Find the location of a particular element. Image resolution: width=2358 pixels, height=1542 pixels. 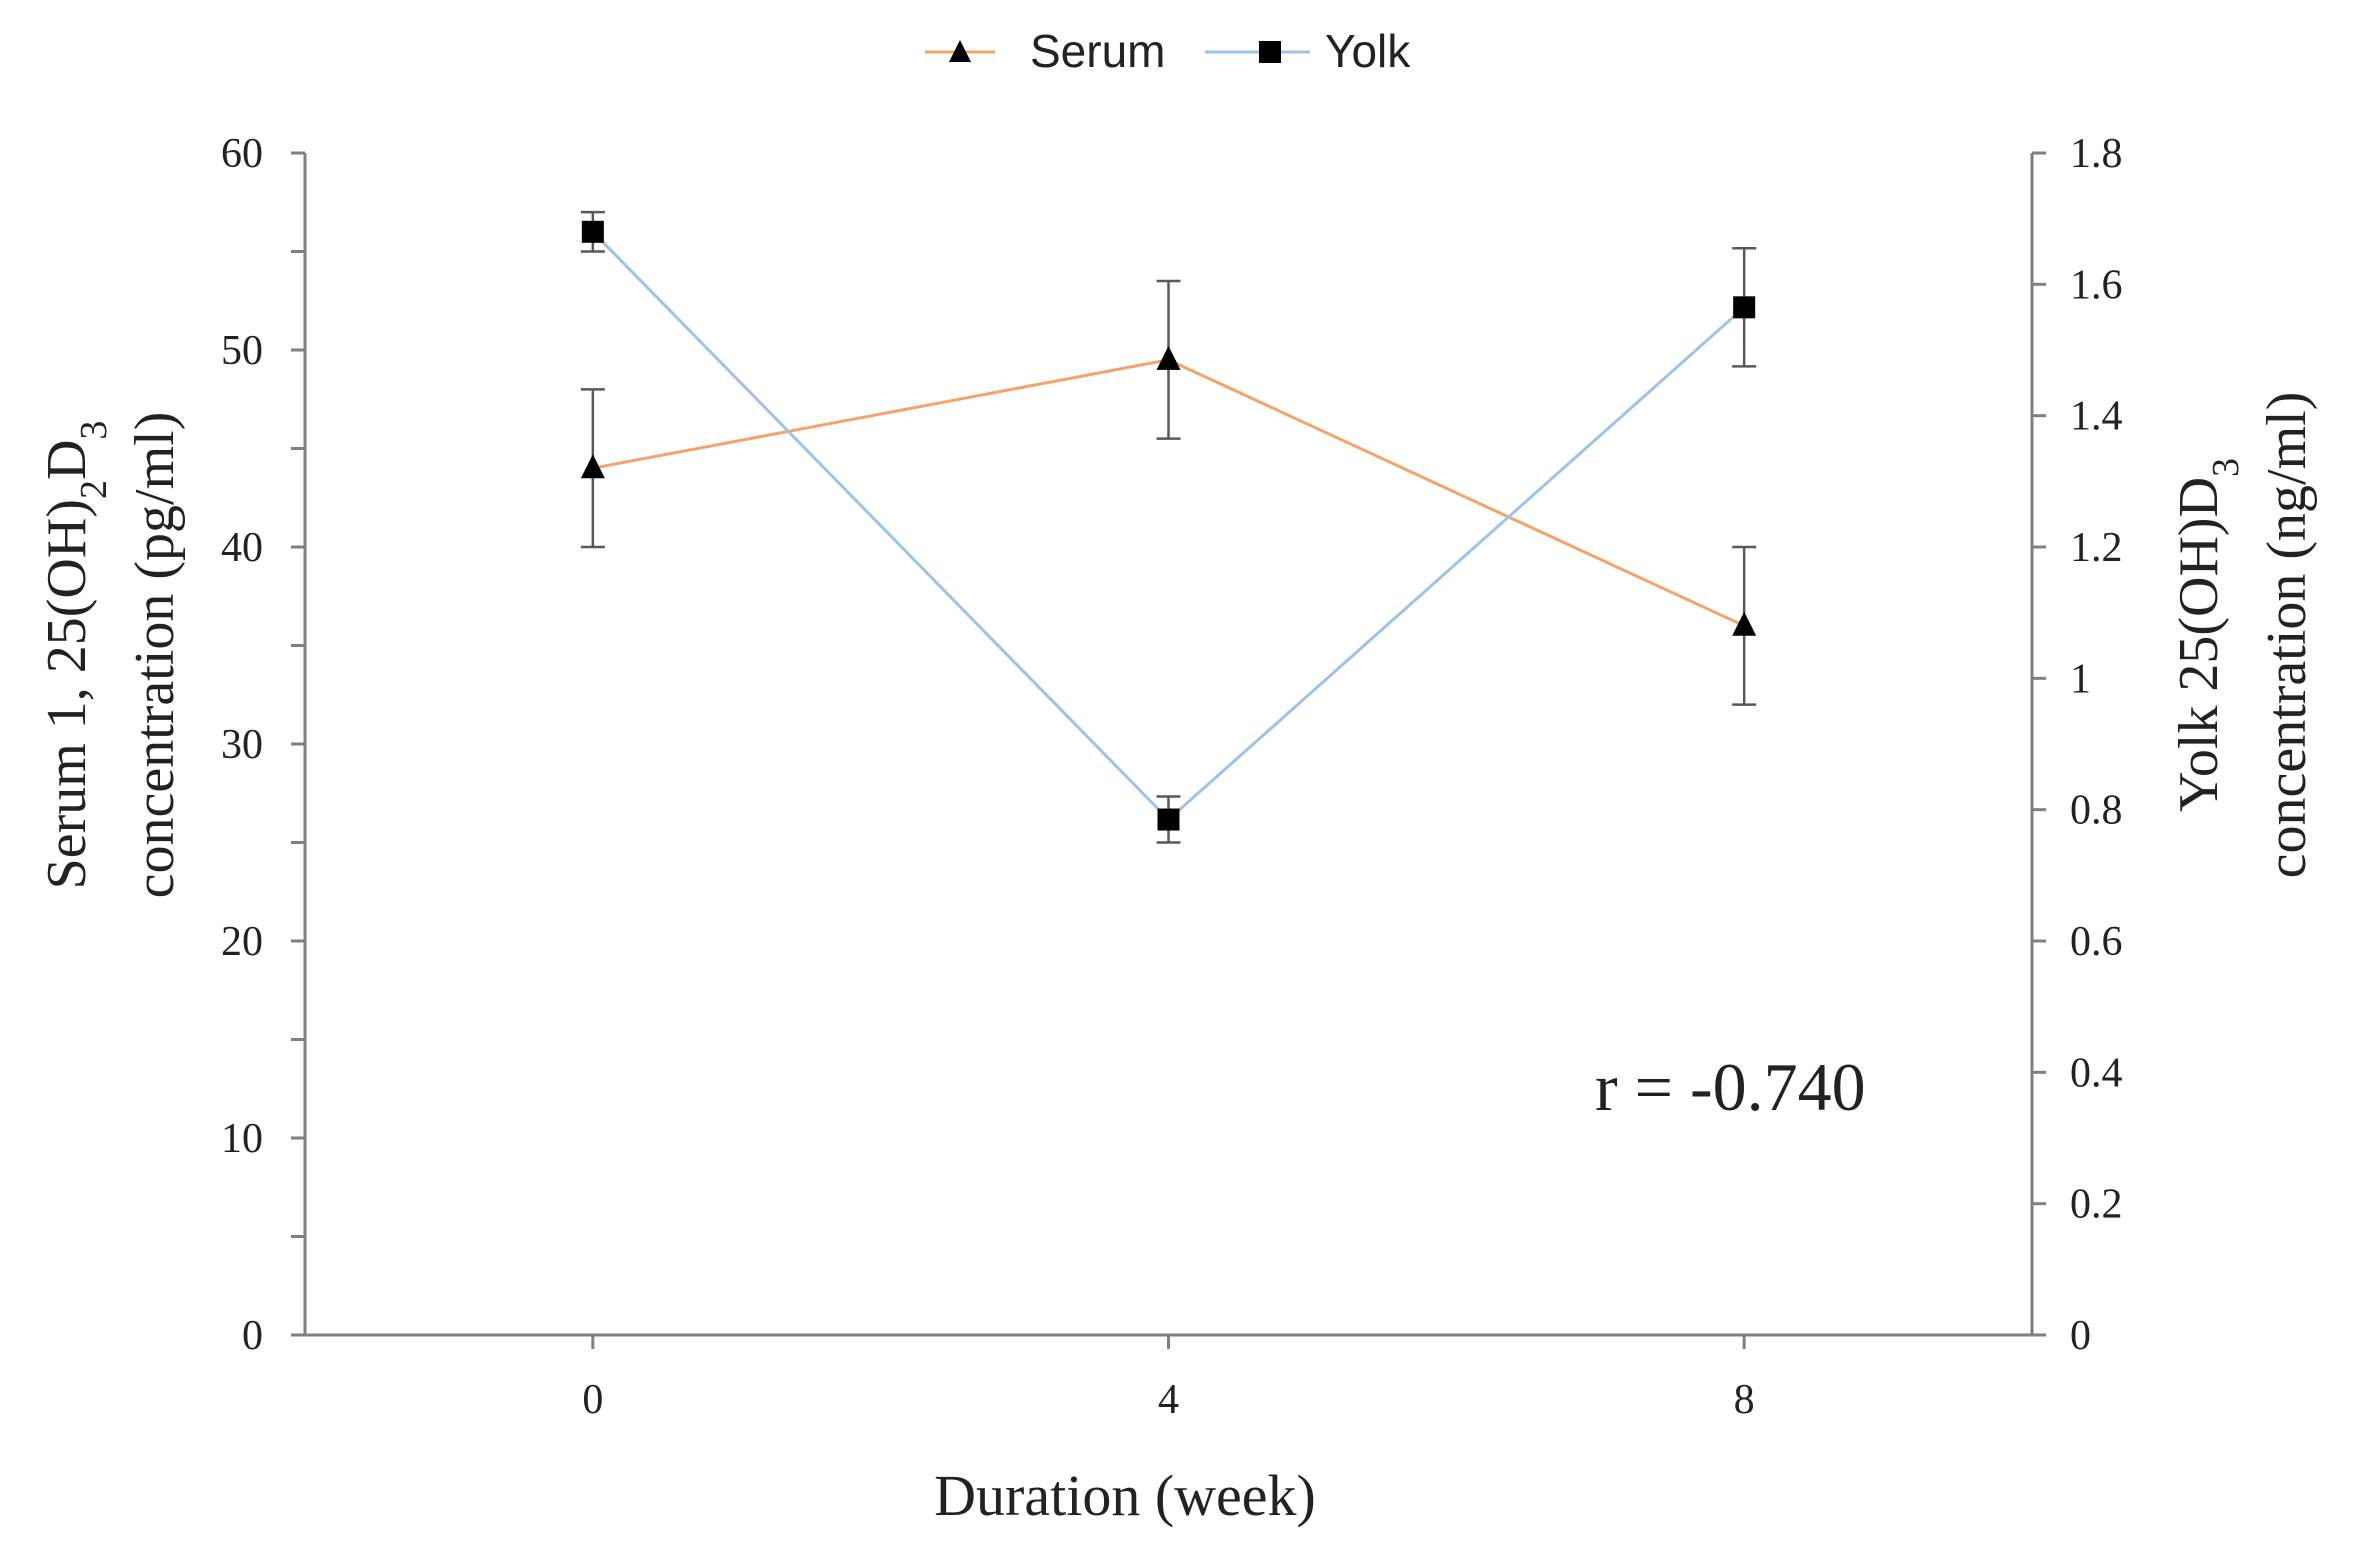

right-axis-label: Yolk 25(OH)D3 concentration (ng/ml) is located at coordinates (2243, 635).